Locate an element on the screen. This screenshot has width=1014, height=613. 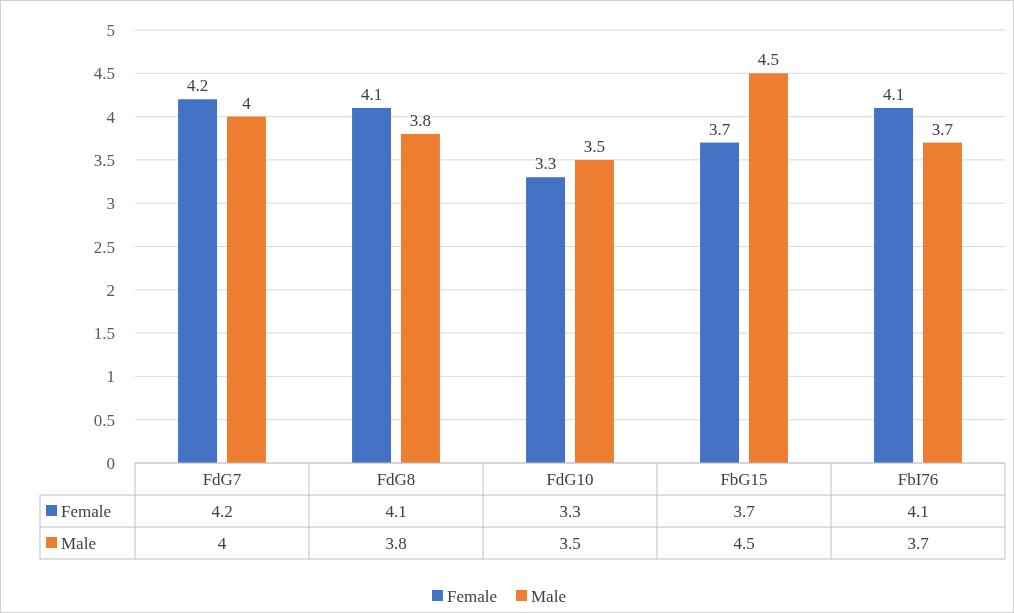
annotation: 4.5 is located at coordinates (768, 60).